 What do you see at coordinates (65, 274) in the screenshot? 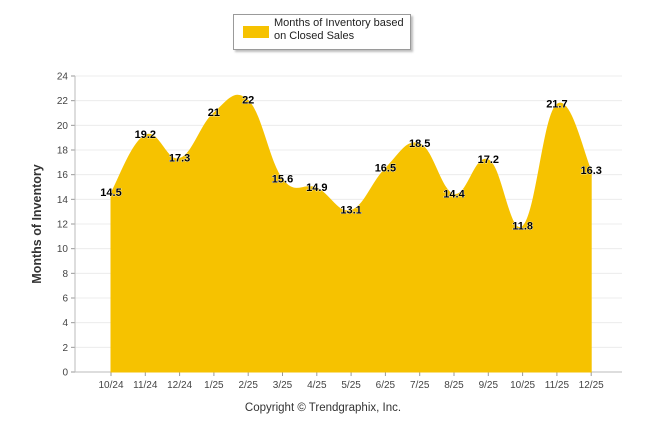
I see `y-tick-label: 8` at bounding box center [65, 274].